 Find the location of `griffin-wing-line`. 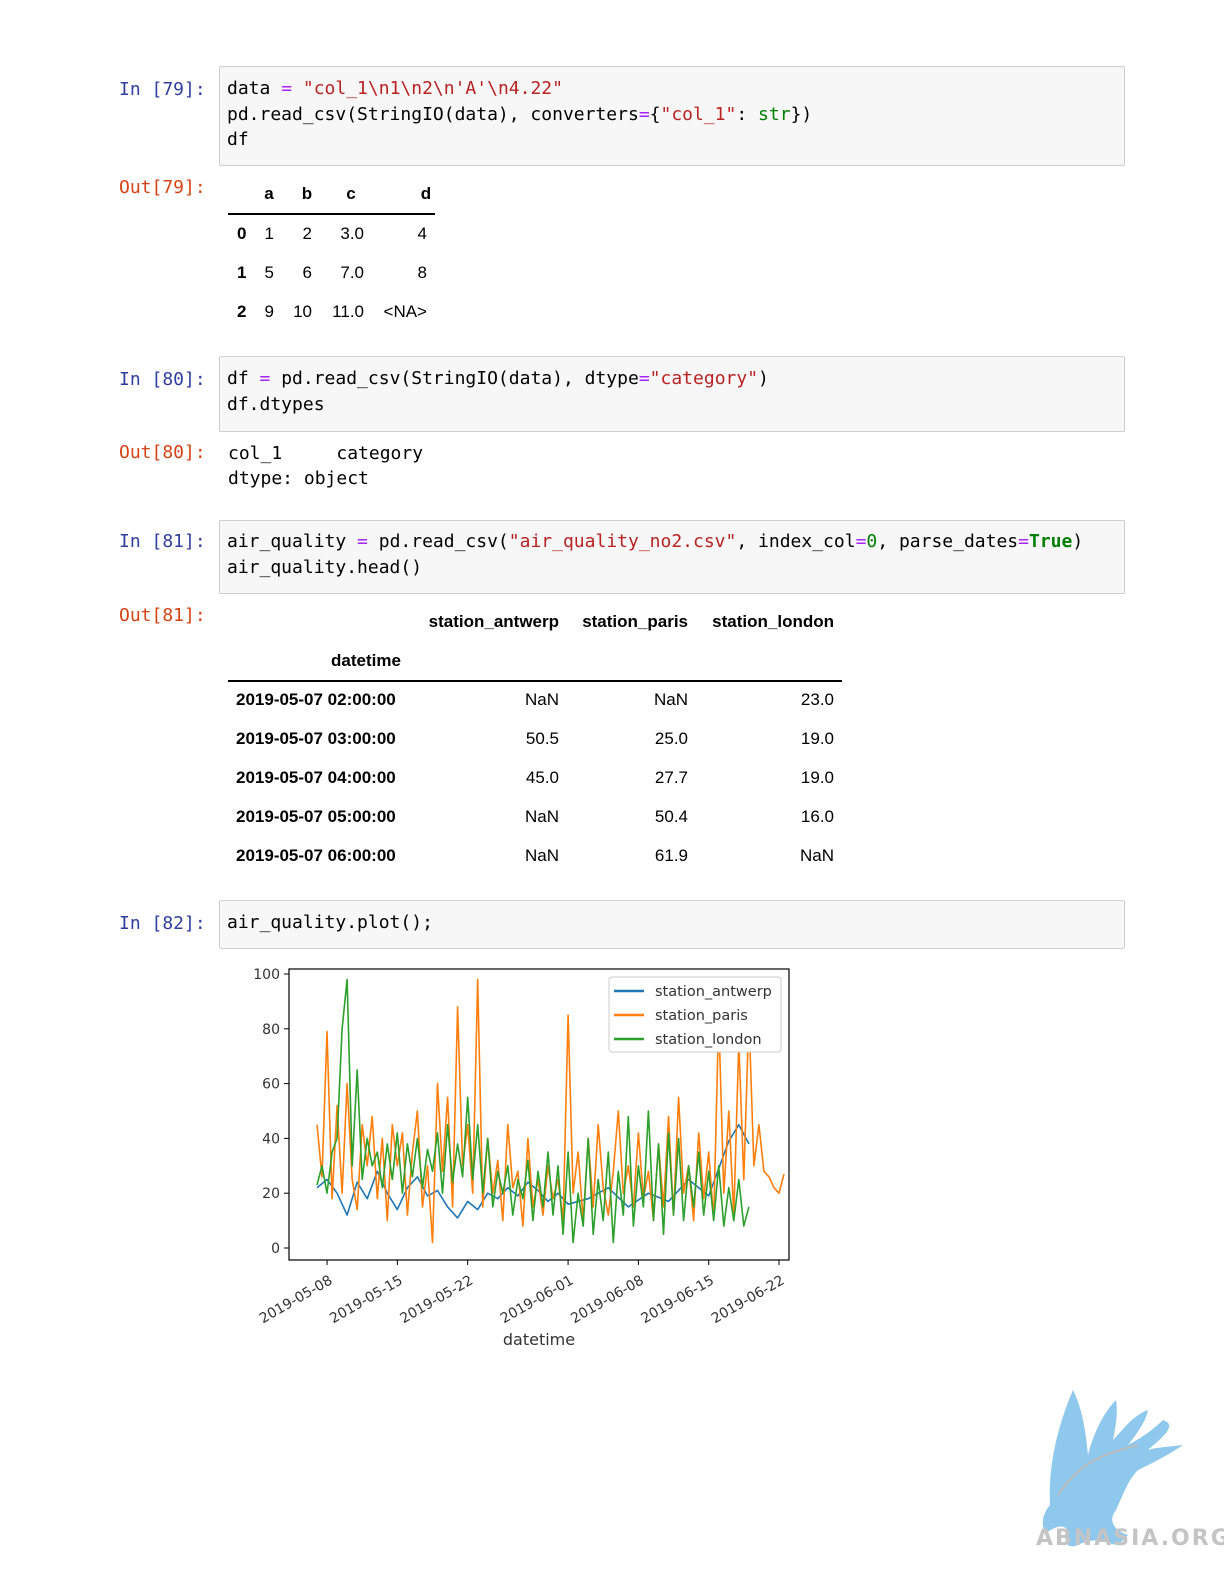

griffin-wing-line is located at coordinates (1098, 1470).